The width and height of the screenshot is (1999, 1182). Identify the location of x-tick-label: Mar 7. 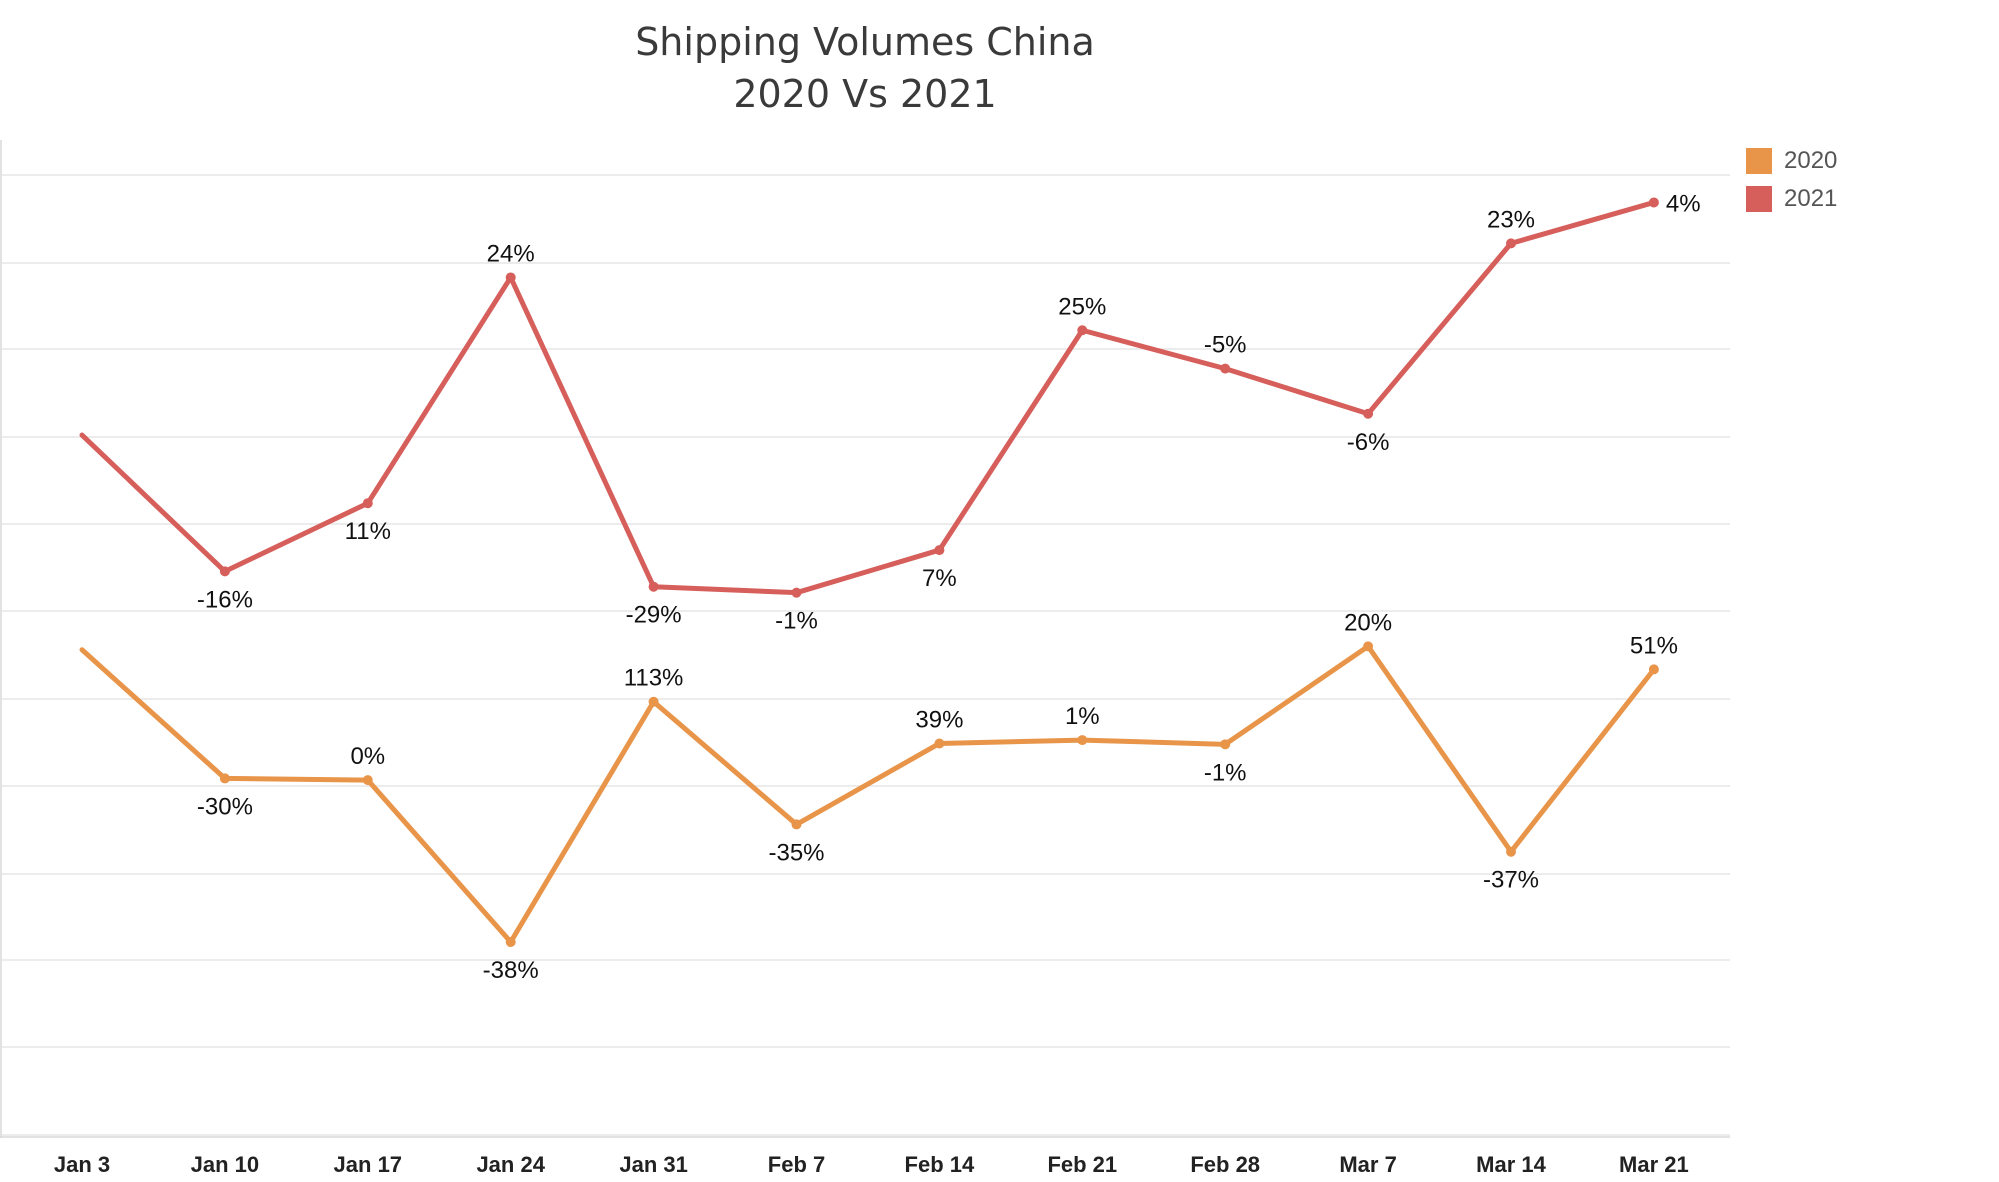
(1367, 1164).